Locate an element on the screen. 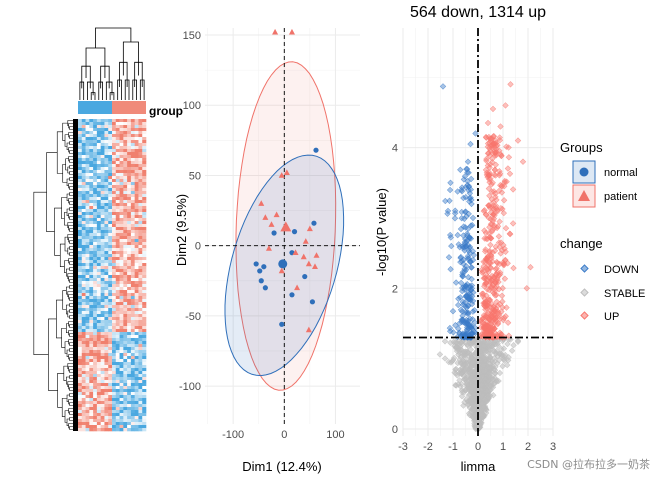  pca-point-normal is located at coordinates (312, 302).